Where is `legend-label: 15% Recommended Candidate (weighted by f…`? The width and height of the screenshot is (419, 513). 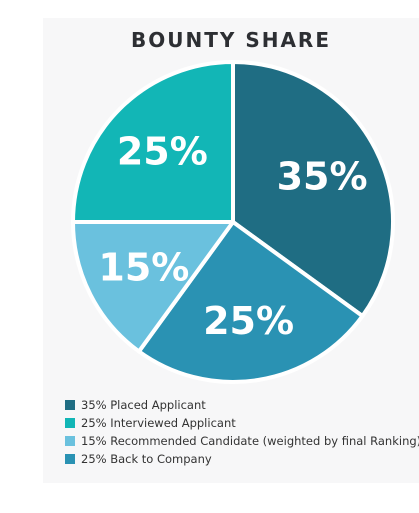 legend-label: 15% Recommended Candidate (weighted by f… is located at coordinates (250, 441).